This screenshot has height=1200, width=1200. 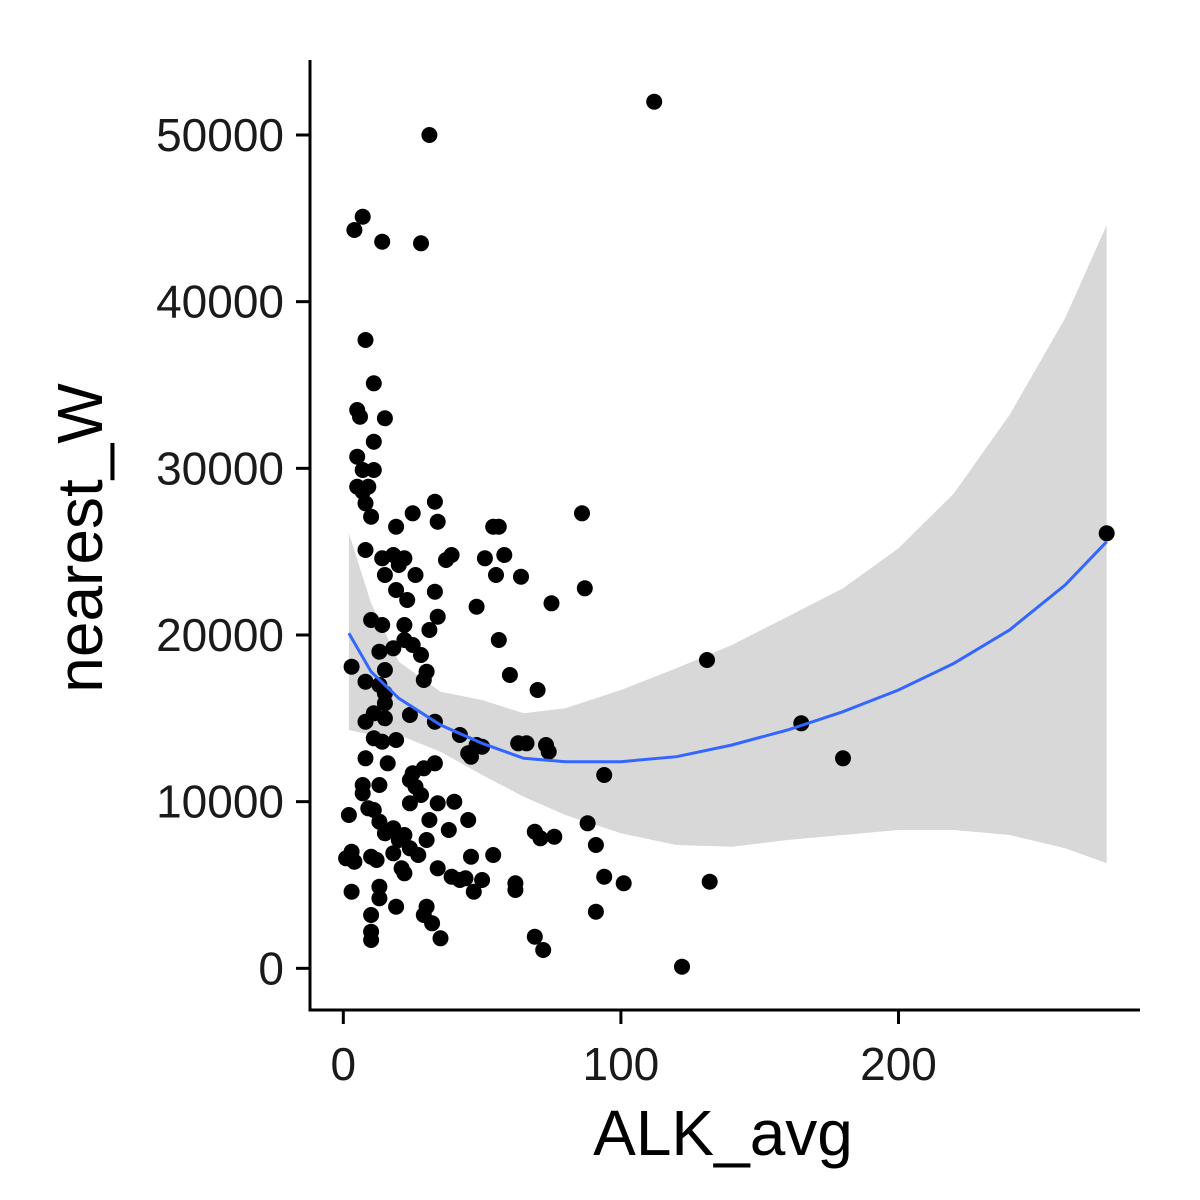 I want to click on smooth-line, so click(x=727, y=652).